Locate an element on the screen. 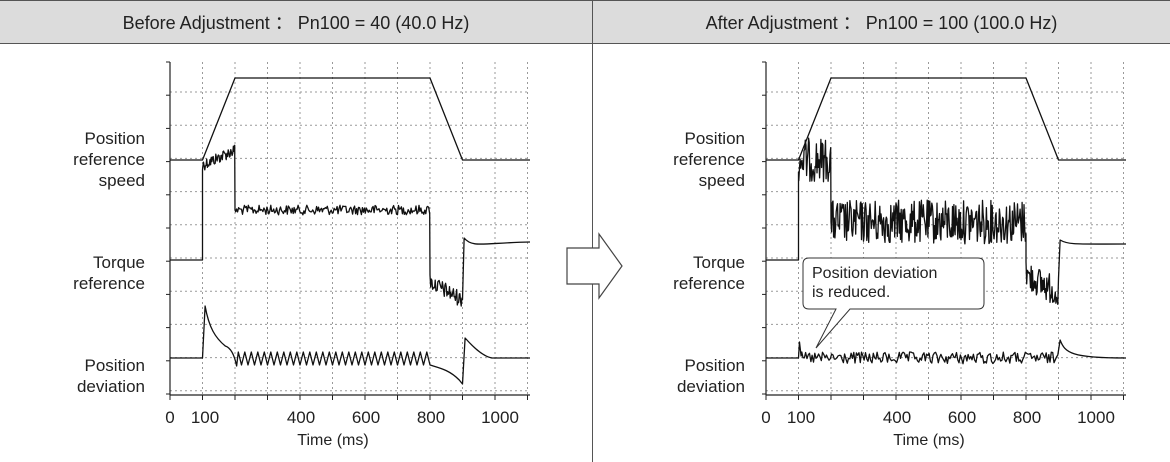 This screenshot has height=462, width=1170. right-x-tick-600: 600 is located at coordinates (962, 417).